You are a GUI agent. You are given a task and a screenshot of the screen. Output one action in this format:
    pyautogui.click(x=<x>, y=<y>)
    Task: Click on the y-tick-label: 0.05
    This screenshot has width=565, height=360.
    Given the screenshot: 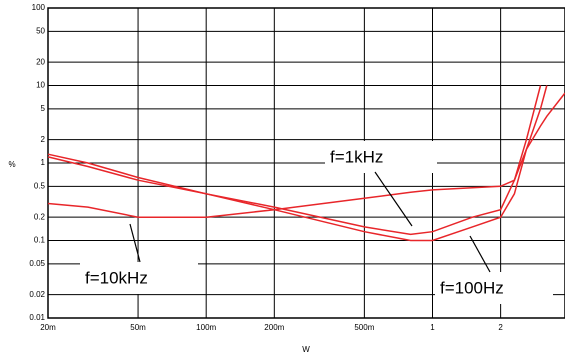 What is the action you would take?
    pyautogui.click(x=37, y=263)
    